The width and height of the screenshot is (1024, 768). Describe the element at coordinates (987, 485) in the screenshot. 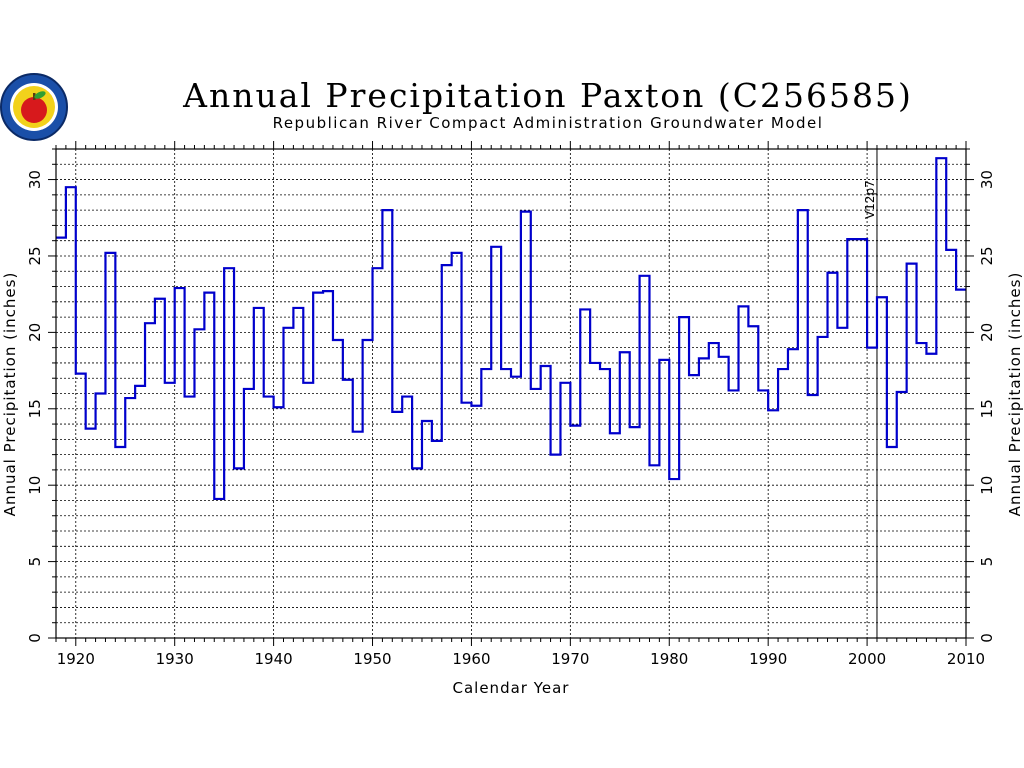

I see `y-tick-label-right: 10` at that location.